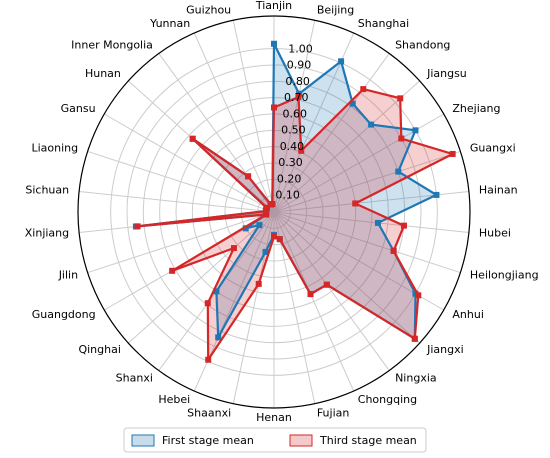 Image resolution: width=550 pixels, height=458 pixels. What do you see at coordinates (99, 349) in the screenshot?
I see `category-label: Qinghai` at bounding box center [99, 349].